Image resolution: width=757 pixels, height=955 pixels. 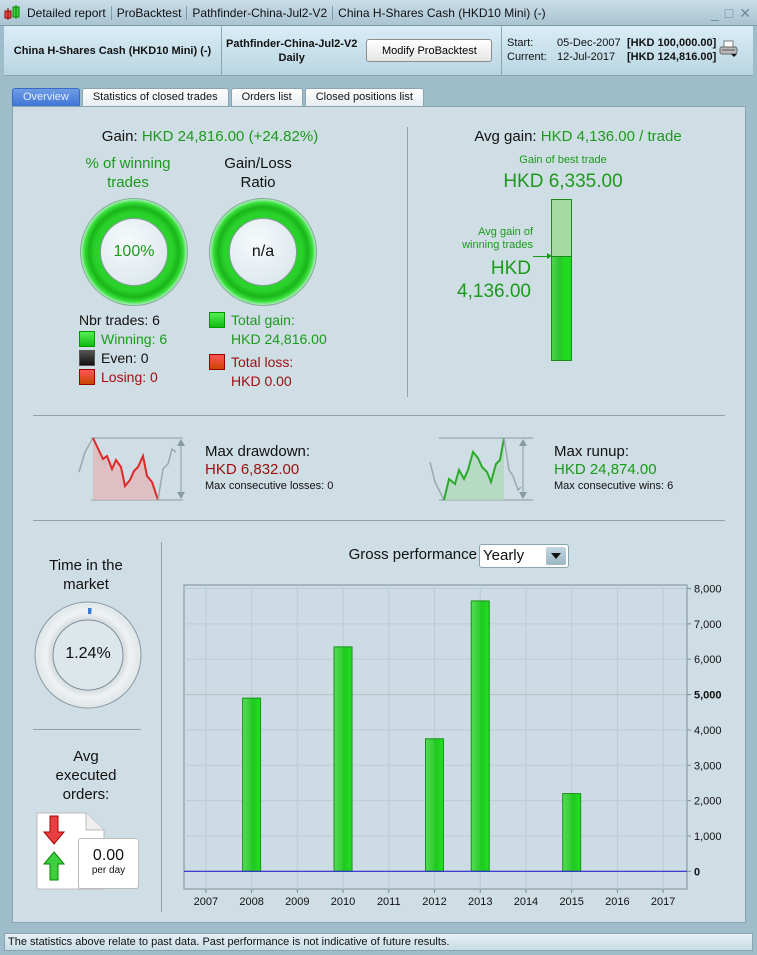 I want to click on y-tick-label: 0, so click(x=697, y=872).